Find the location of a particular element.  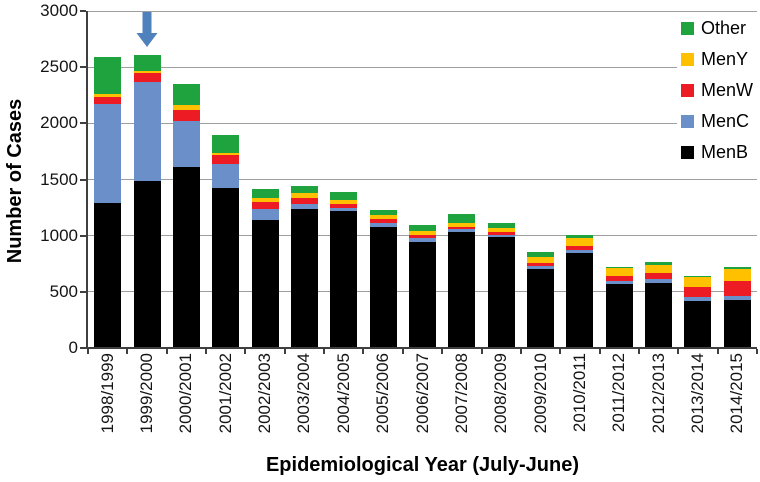

bar-segment-menb-2006/2007 is located at coordinates (422, 295).